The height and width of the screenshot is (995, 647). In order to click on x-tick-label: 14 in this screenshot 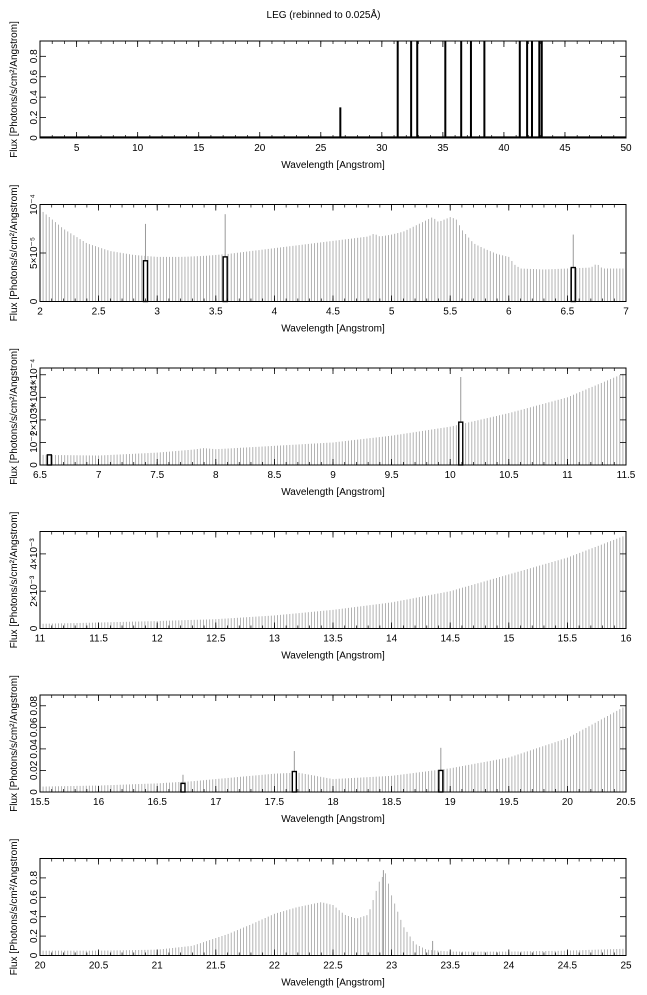, I will do `click(392, 639)`.